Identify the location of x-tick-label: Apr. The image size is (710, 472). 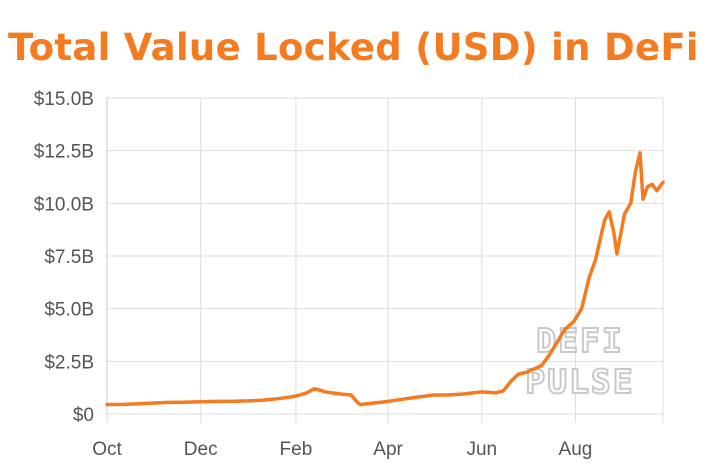
(388, 449).